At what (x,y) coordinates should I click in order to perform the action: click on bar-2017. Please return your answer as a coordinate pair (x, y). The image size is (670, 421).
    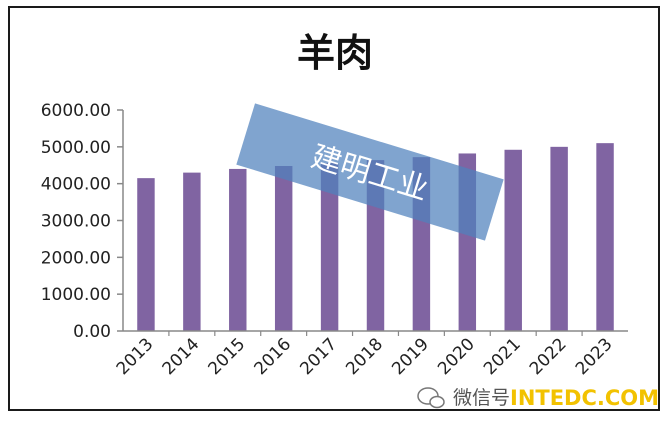
    Looking at the image, I should click on (329, 247).